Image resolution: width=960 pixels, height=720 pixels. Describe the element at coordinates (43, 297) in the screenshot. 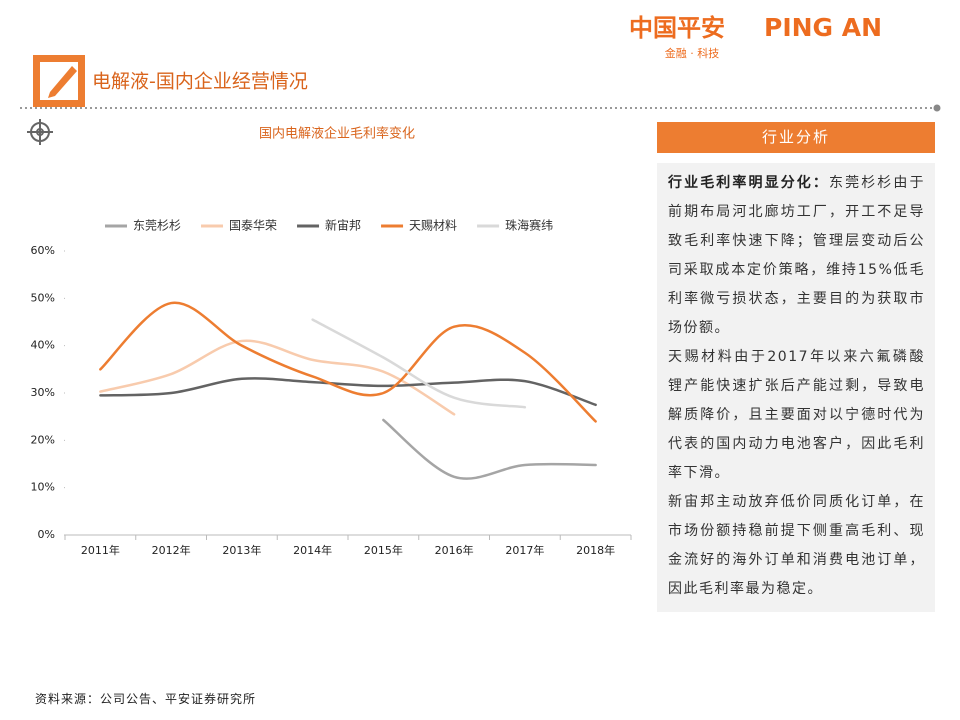

I see `y-tick-label: 50%` at that location.